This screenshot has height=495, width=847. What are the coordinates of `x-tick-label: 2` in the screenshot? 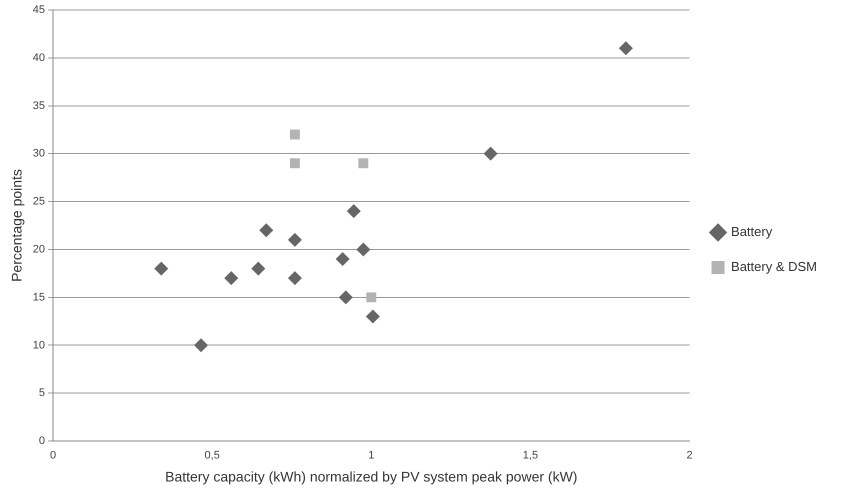 It's located at (689, 456).